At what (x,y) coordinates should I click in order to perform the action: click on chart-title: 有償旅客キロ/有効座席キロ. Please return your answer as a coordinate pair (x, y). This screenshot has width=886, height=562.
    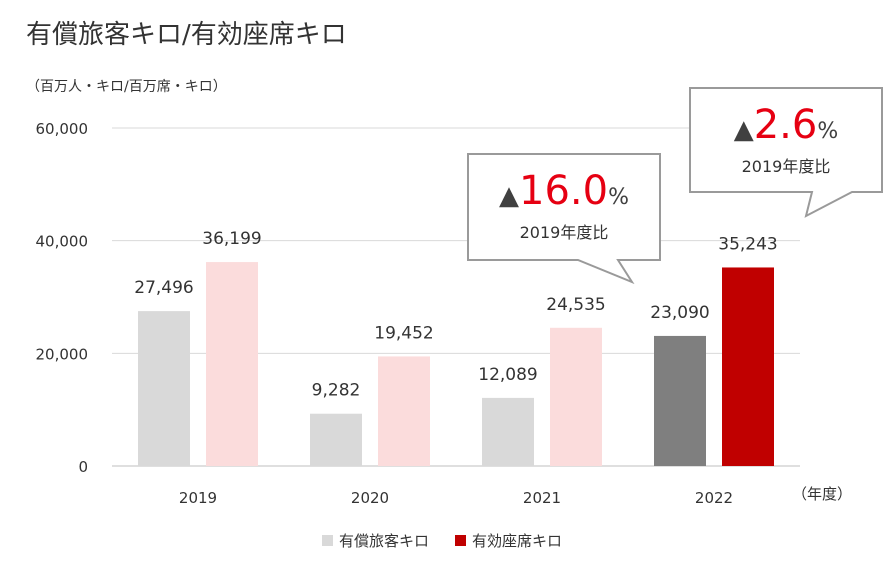
    Looking at the image, I should click on (186, 35).